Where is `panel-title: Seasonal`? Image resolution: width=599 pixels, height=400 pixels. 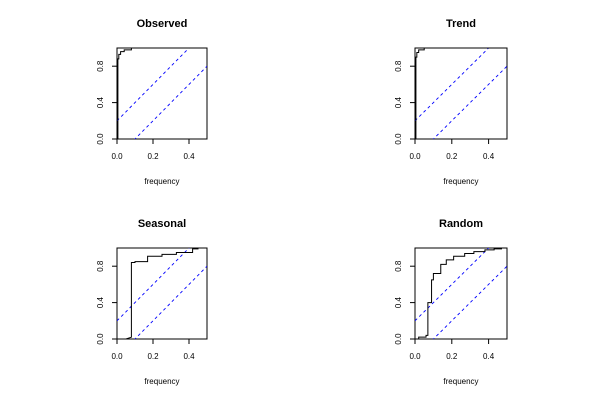
panel-title: Seasonal is located at coordinates (162, 224).